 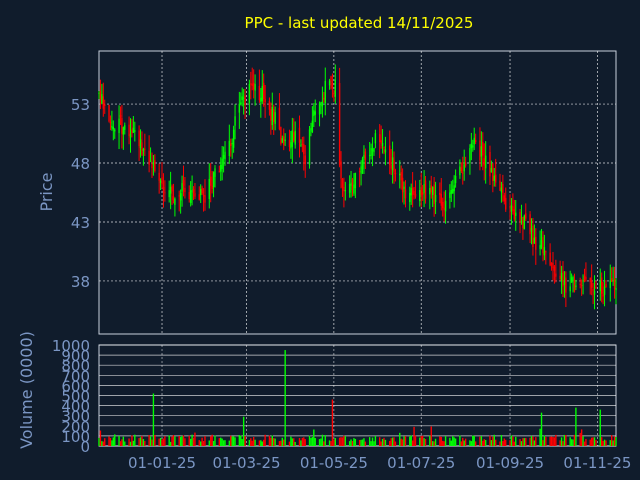 I want to click on price-tick-label: 53, so click(x=80, y=105).